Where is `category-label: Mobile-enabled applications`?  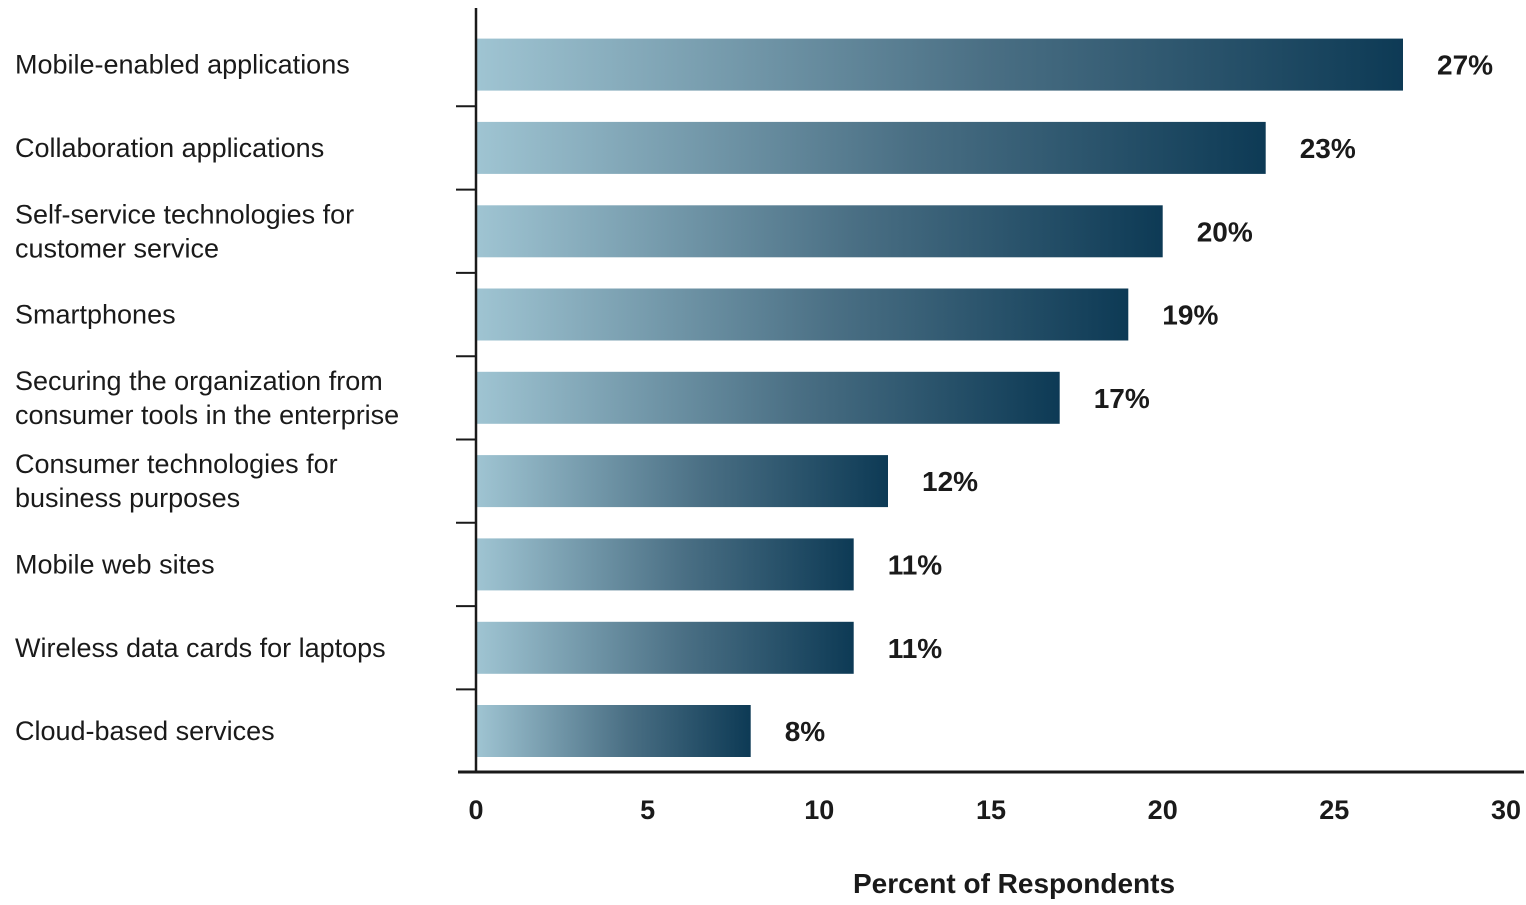 category-label: Mobile-enabled applications is located at coordinates (182, 65).